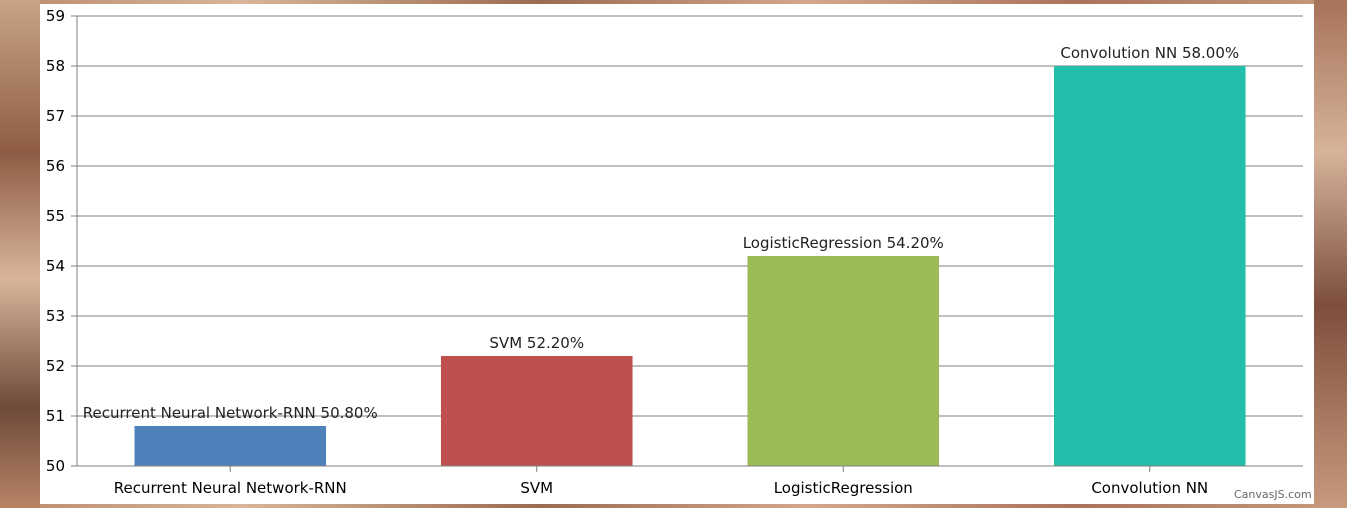 The width and height of the screenshot is (1347, 508). Describe the element at coordinates (61, 241) in the screenshot. I see `y-axis-ticks: 50 51 52 53 54 55 56 57 58 59` at that location.